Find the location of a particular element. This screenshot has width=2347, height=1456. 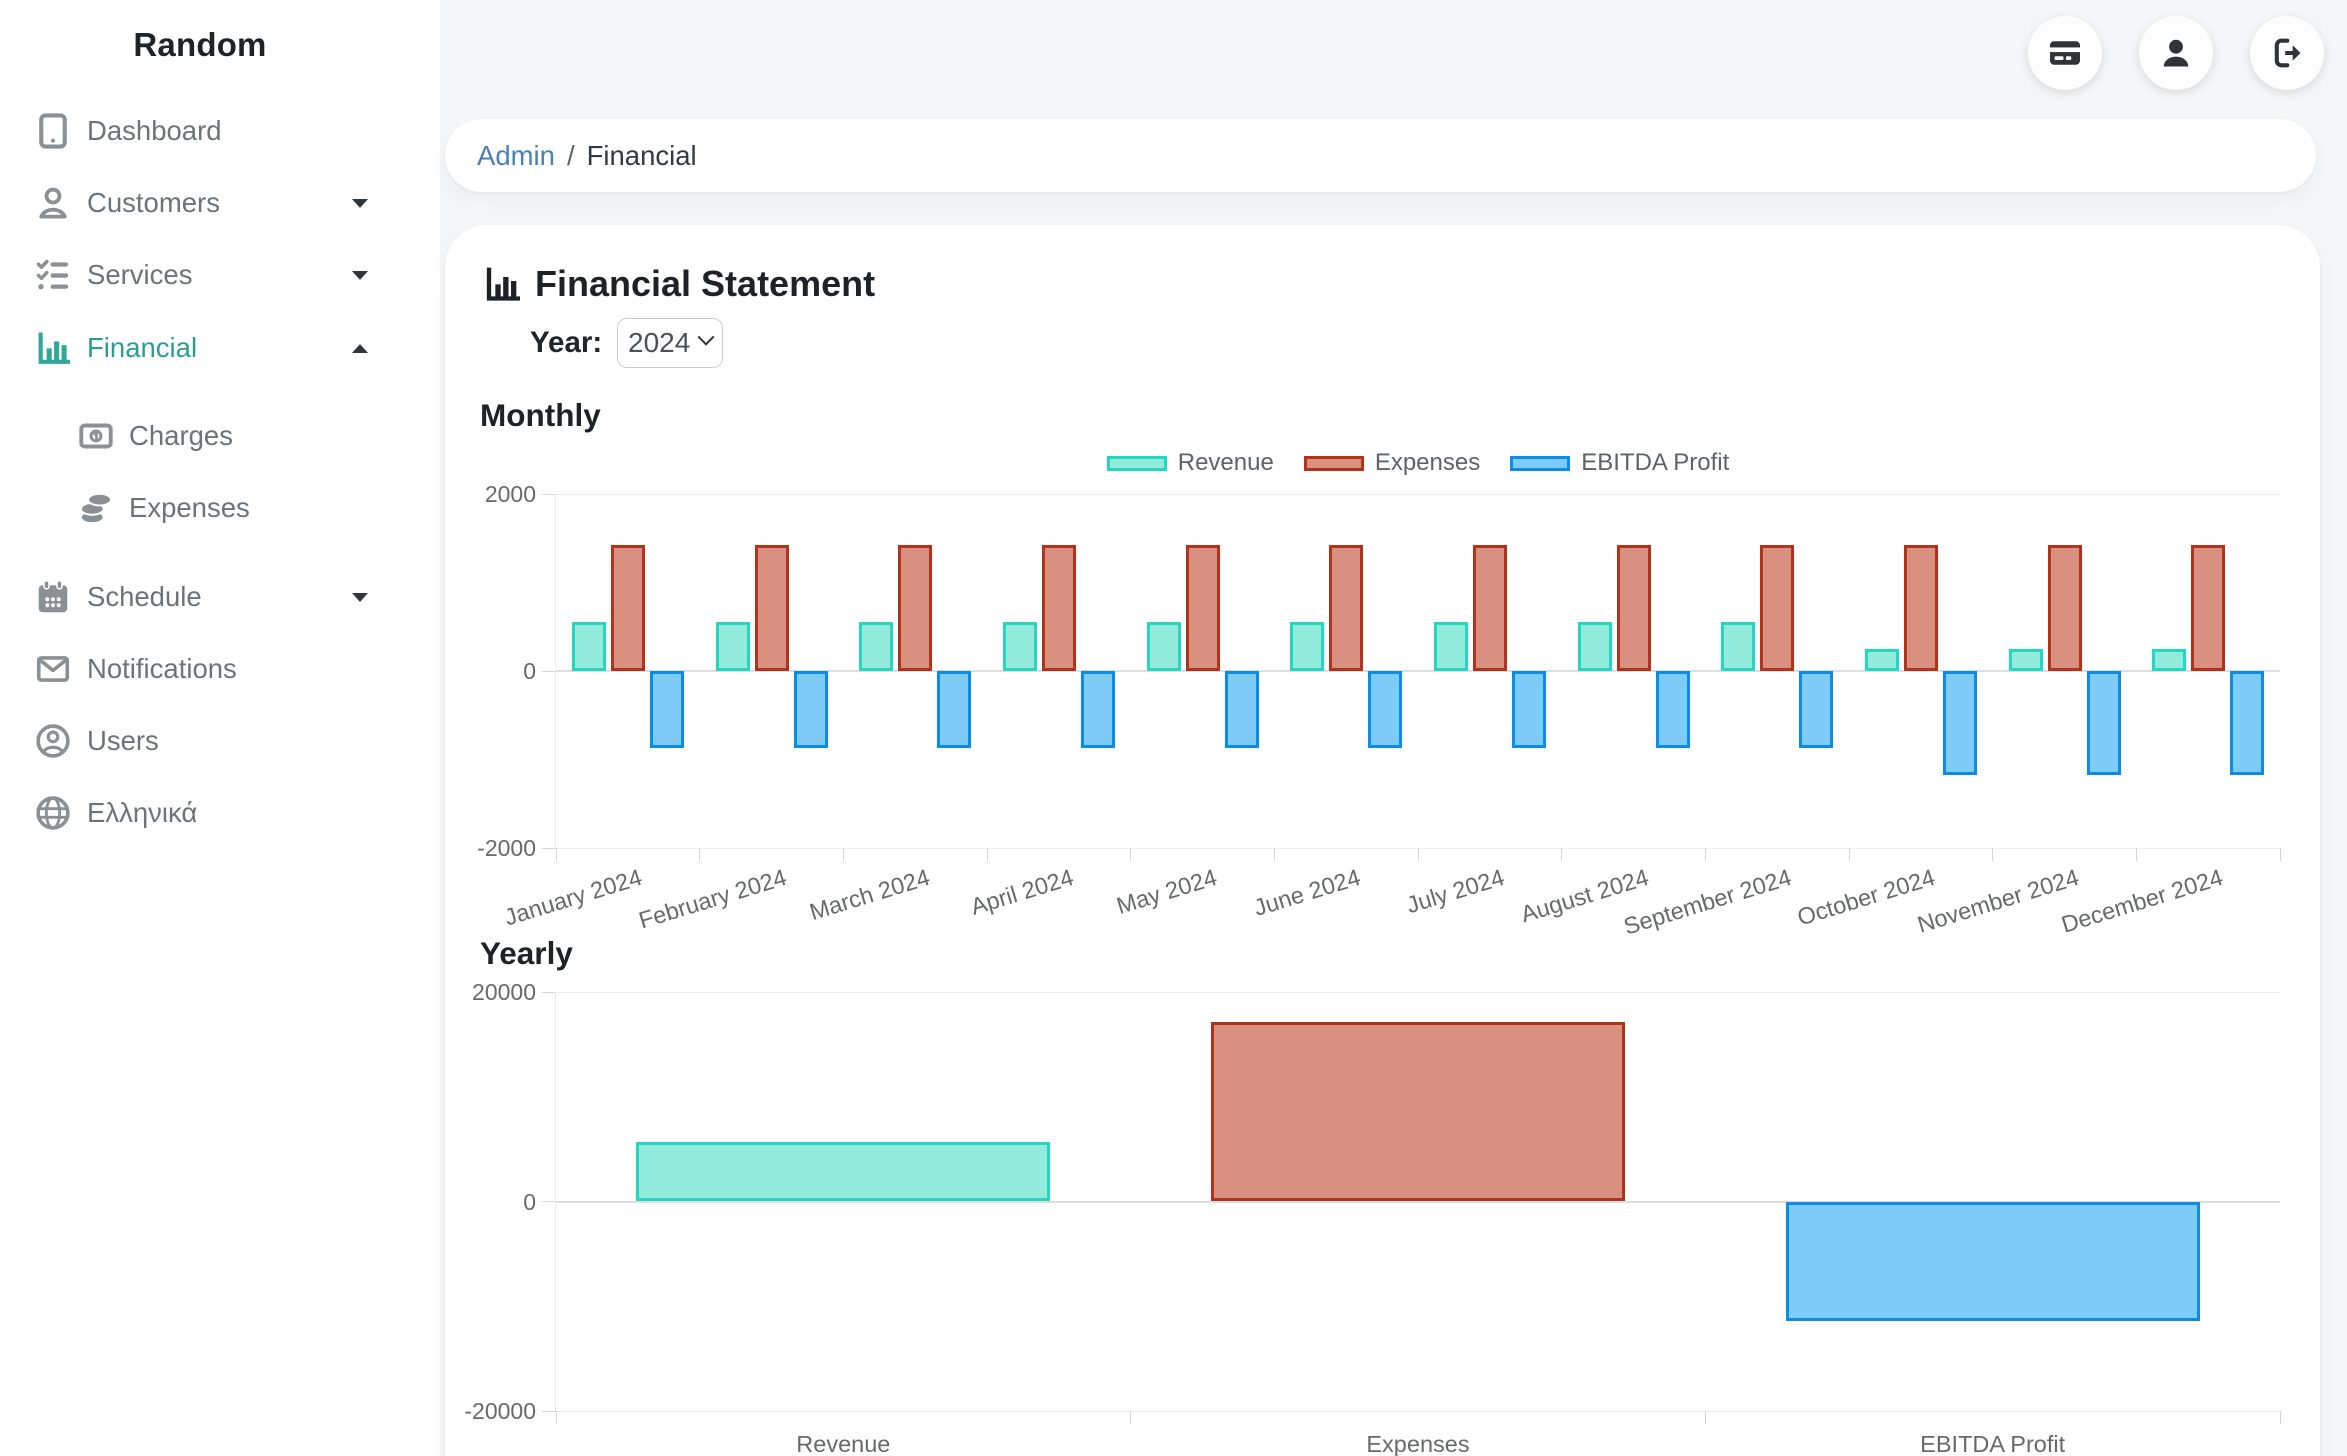

bar-revenue-may-2024 is located at coordinates (1163, 646).